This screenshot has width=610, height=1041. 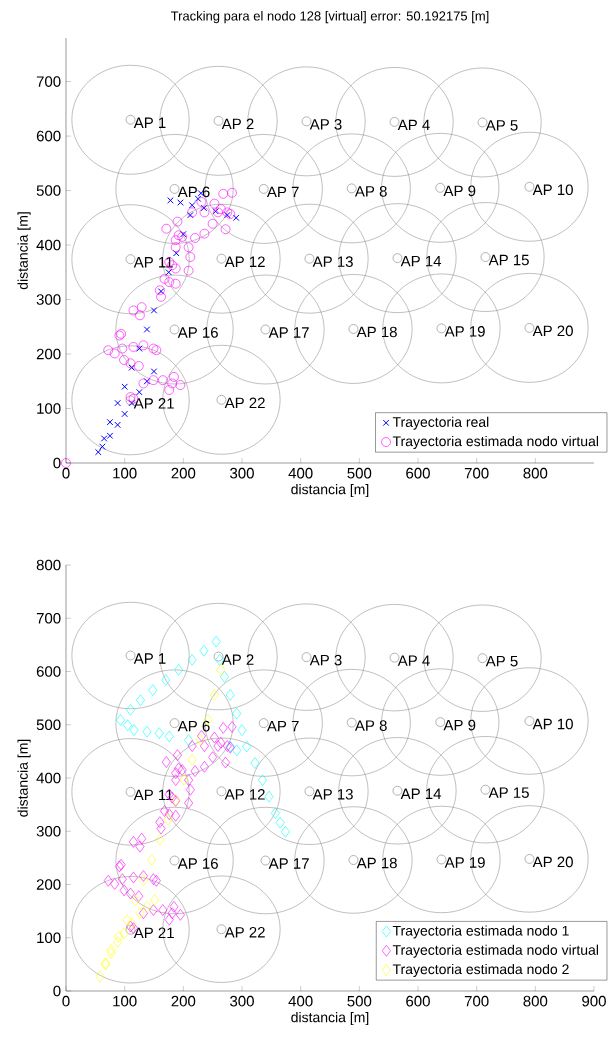 I want to click on legend-label: Trayectoria estimada nodo virtual, so click(x=495, y=442).